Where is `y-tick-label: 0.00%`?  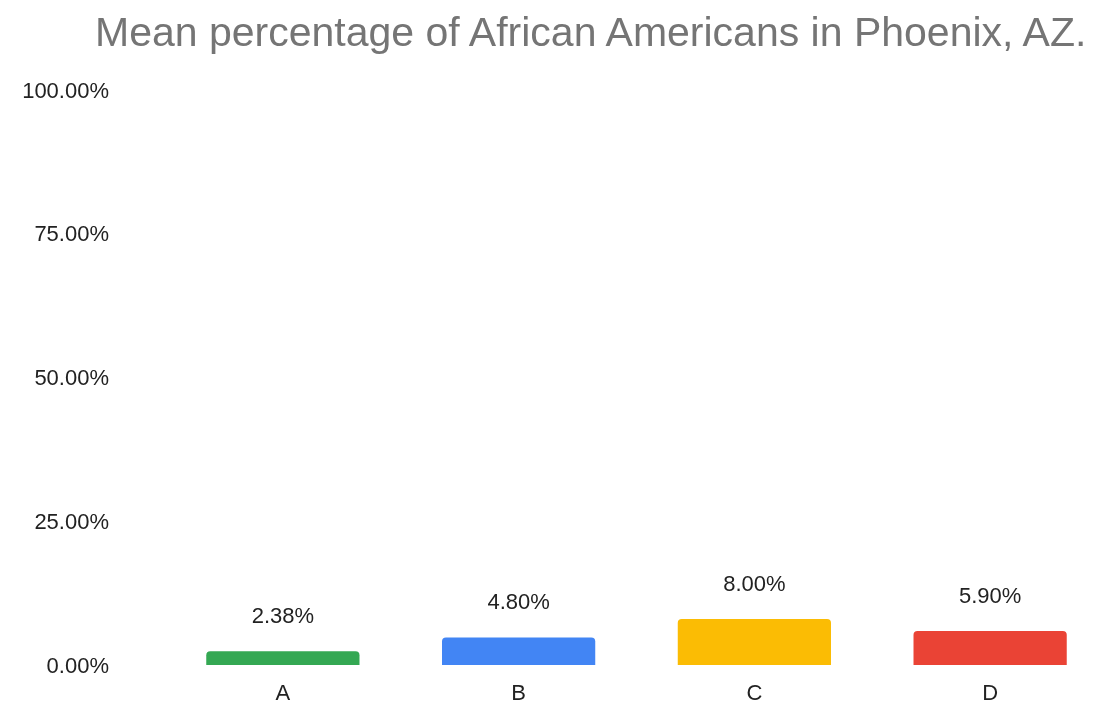 y-tick-label: 0.00% is located at coordinates (77, 665).